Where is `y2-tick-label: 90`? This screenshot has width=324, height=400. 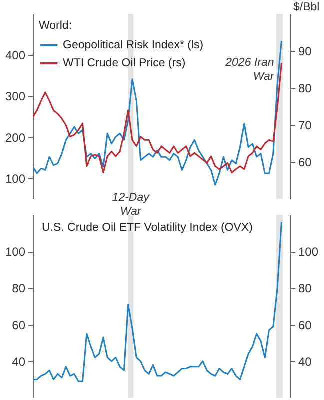 y2-tick-label: 90 is located at coordinates (305, 51).